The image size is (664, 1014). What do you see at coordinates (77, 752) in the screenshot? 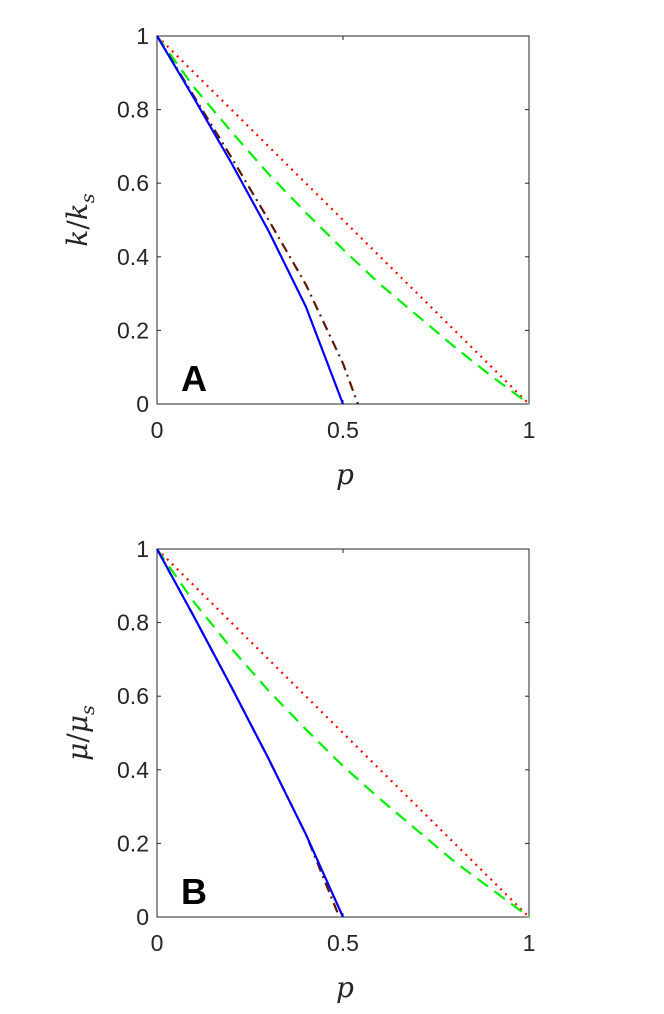
I see `y-axis-label-base: μ` at bounding box center [77, 752].